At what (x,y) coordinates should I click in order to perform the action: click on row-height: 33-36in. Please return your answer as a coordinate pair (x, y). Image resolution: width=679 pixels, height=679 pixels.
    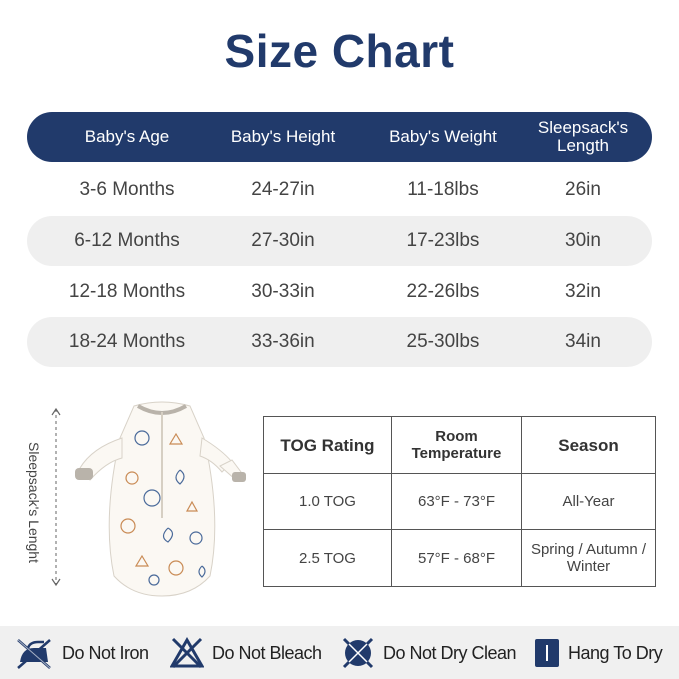
    Looking at the image, I should click on (283, 341).